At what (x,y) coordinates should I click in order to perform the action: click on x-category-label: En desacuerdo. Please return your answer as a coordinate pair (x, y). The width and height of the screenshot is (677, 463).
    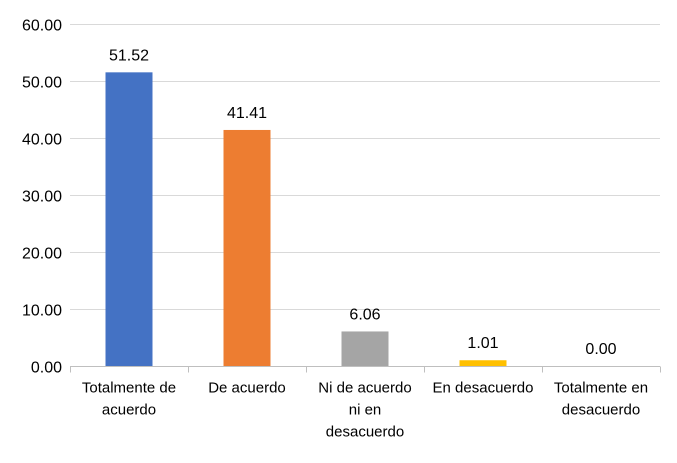
    Looking at the image, I should click on (483, 388).